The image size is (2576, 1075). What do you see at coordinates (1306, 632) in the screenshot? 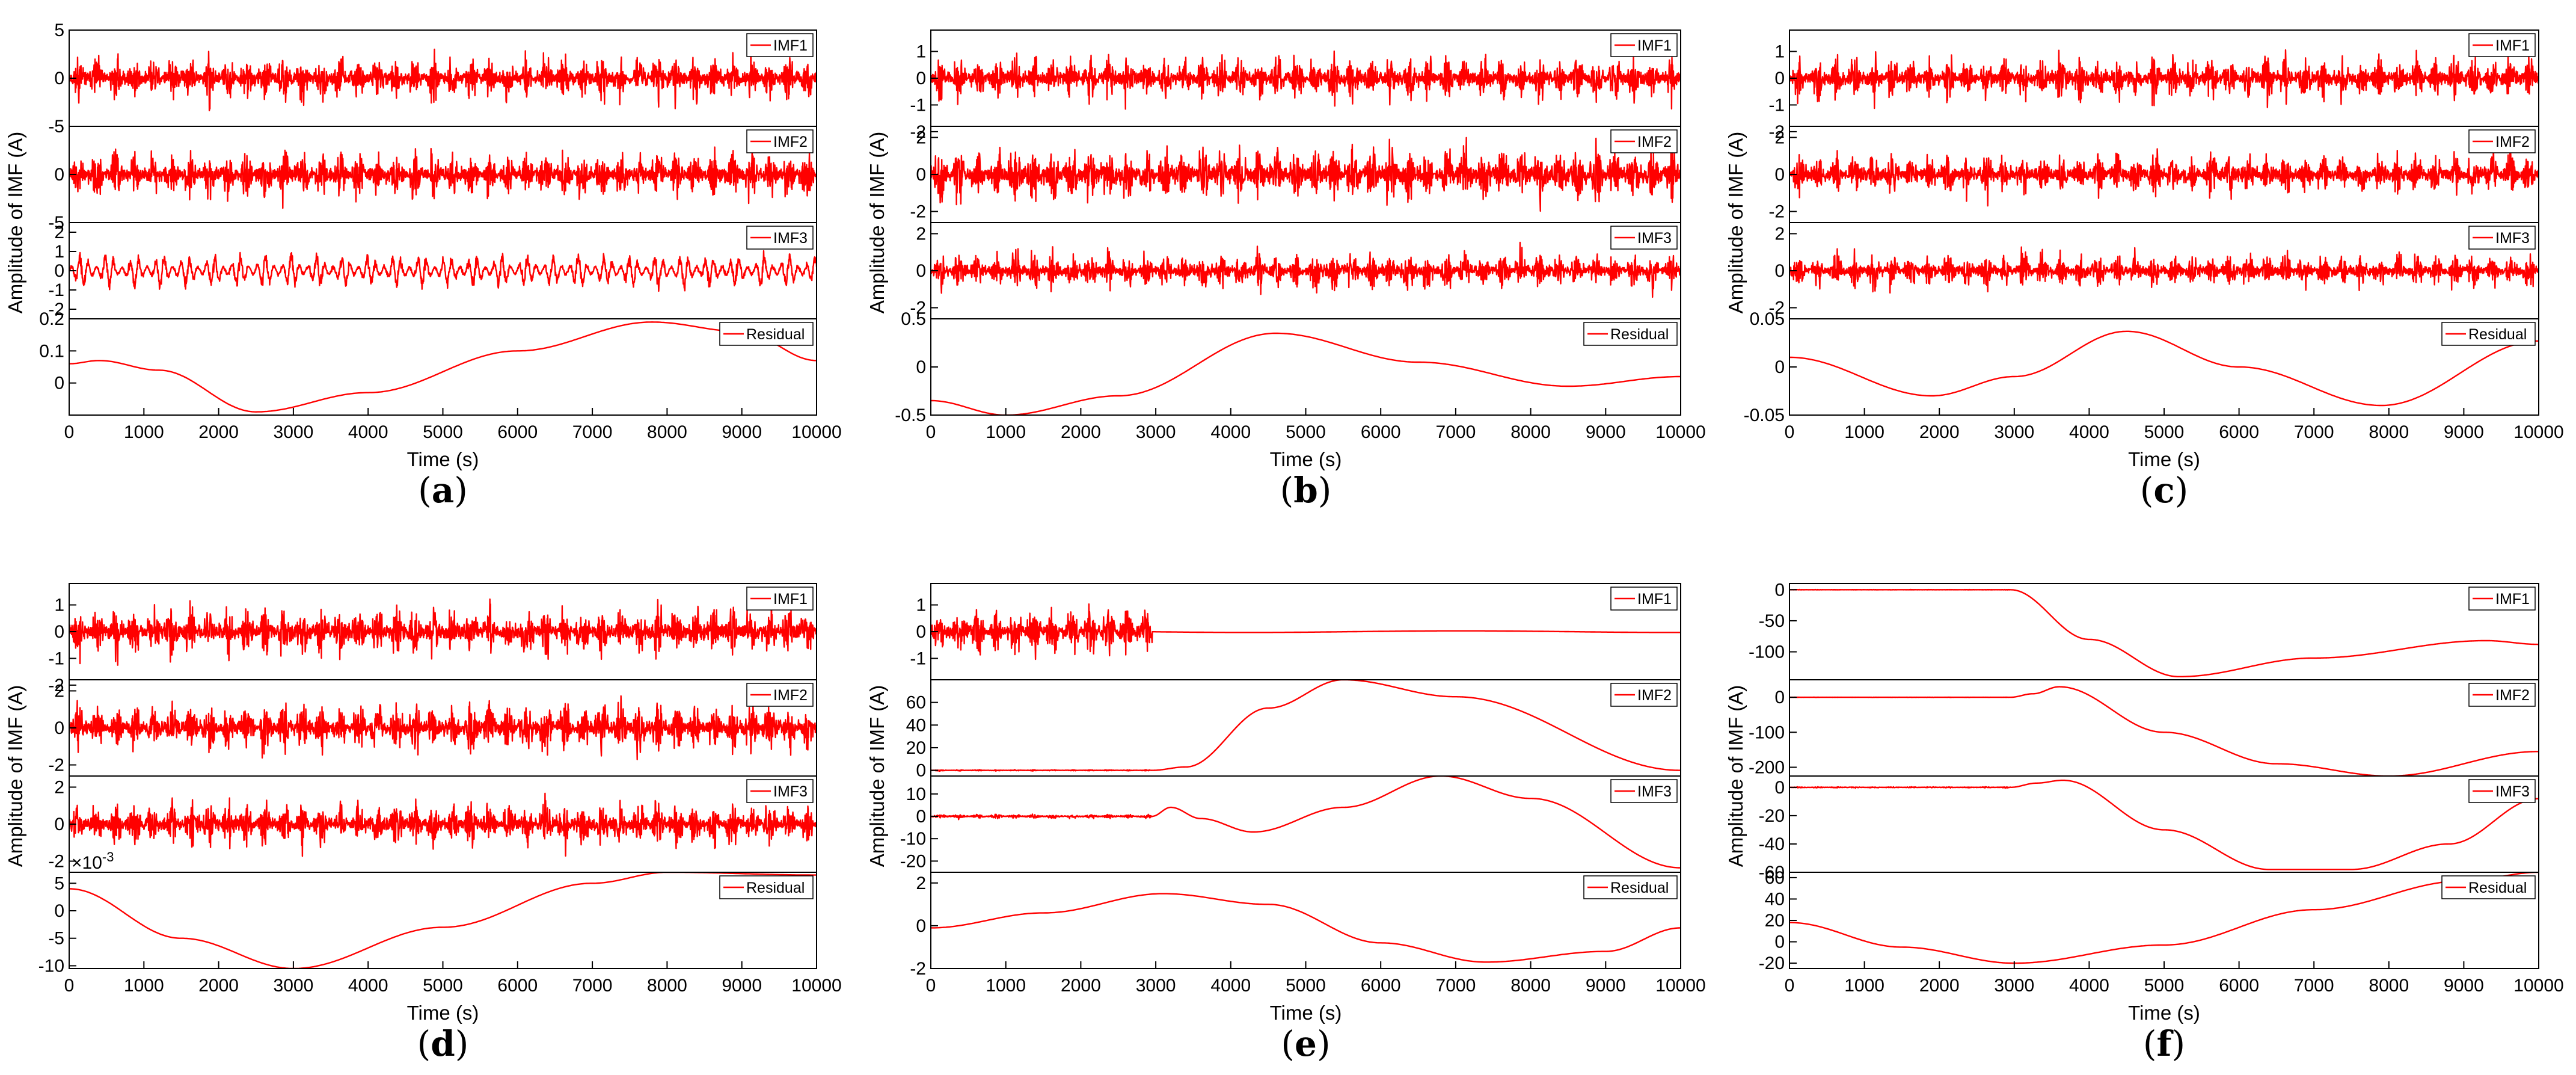
I see `series-imf1` at bounding box center [1306, 632].